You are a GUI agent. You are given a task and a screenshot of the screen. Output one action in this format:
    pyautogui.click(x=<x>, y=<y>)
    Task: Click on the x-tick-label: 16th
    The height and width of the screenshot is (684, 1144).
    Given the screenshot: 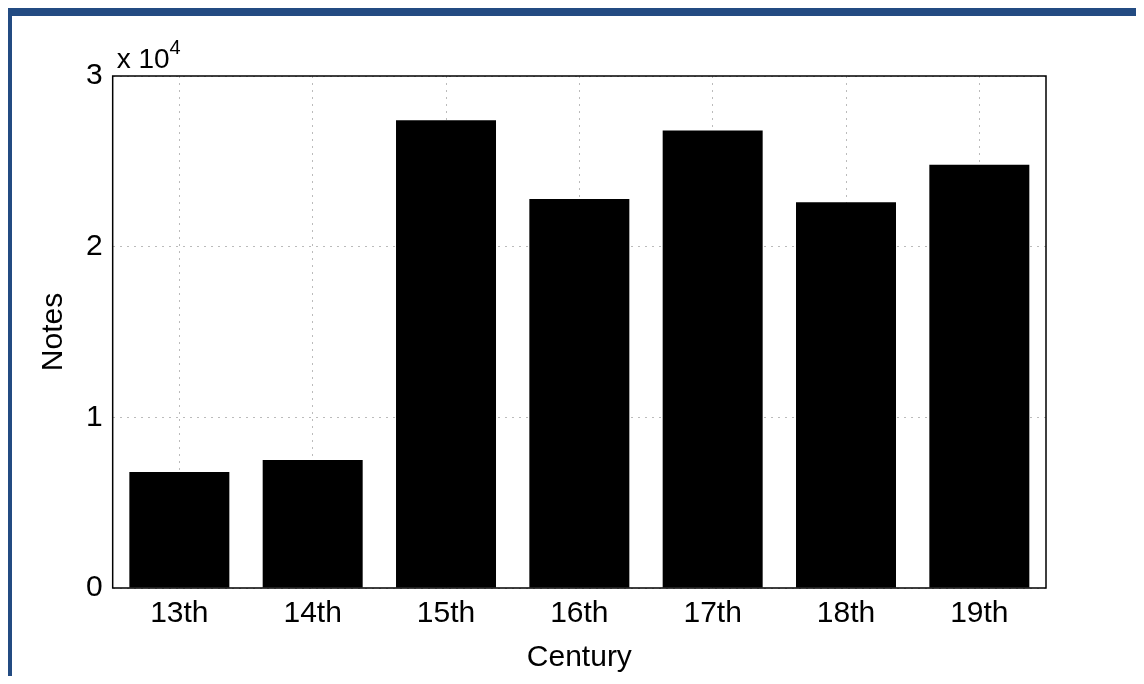 What is the action you would take?
    pyautogui.click(x=579, y=612)
    